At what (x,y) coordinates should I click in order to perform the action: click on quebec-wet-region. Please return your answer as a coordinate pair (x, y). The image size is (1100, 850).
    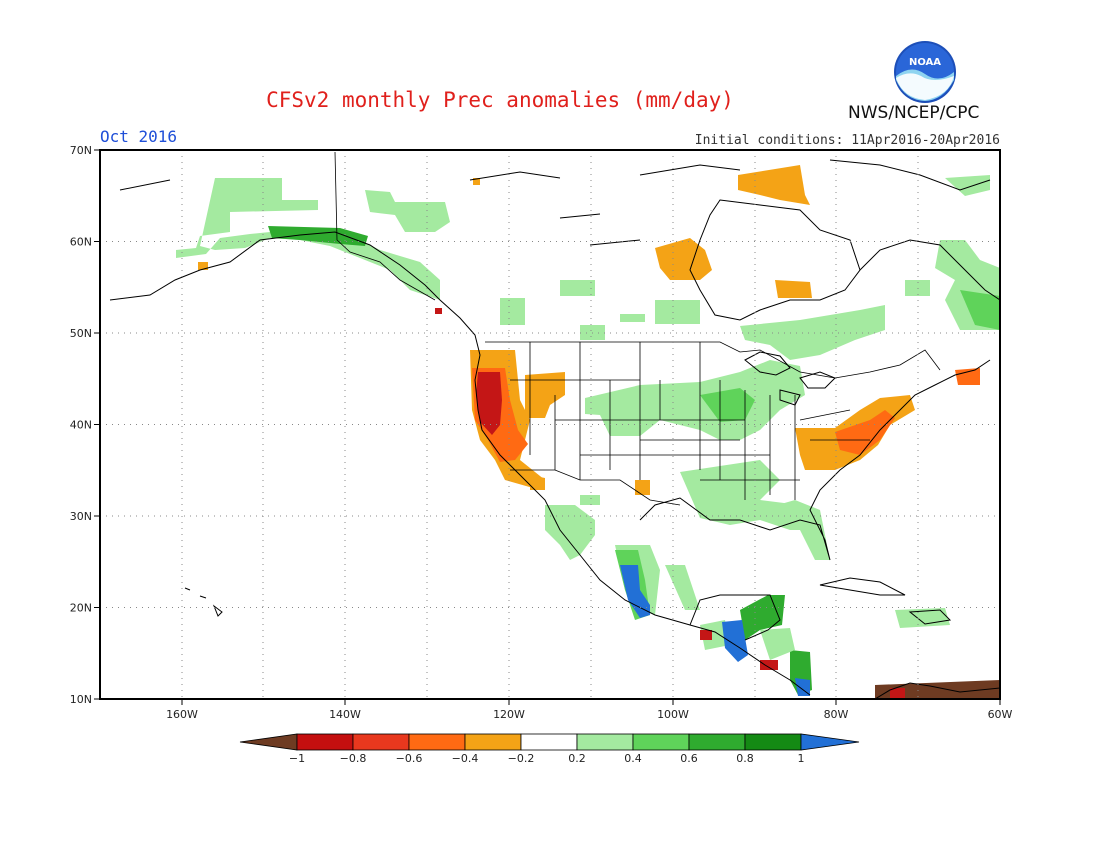
    Looking at the image, I should click on (812, 332).